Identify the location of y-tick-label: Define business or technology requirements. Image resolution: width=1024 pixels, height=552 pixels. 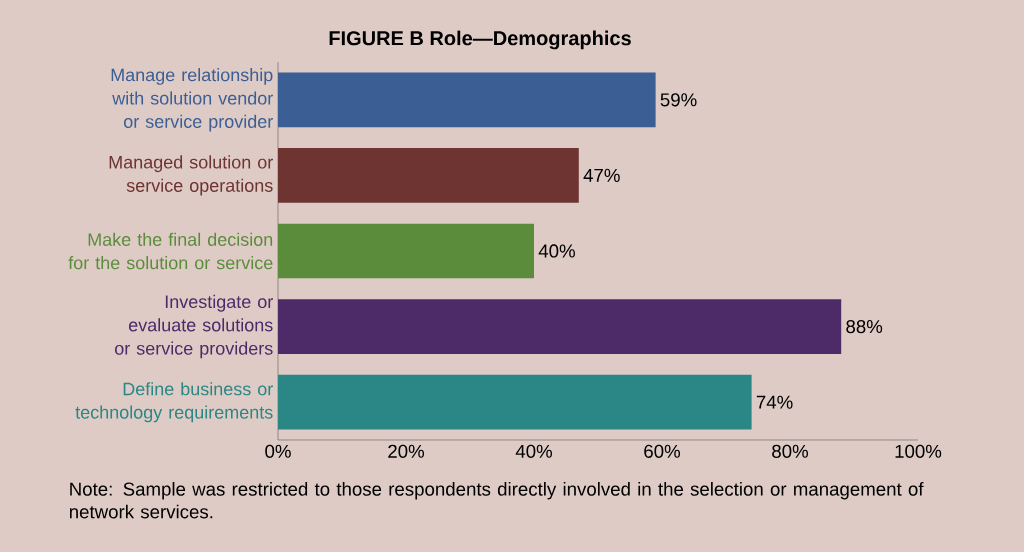
(174, 402).